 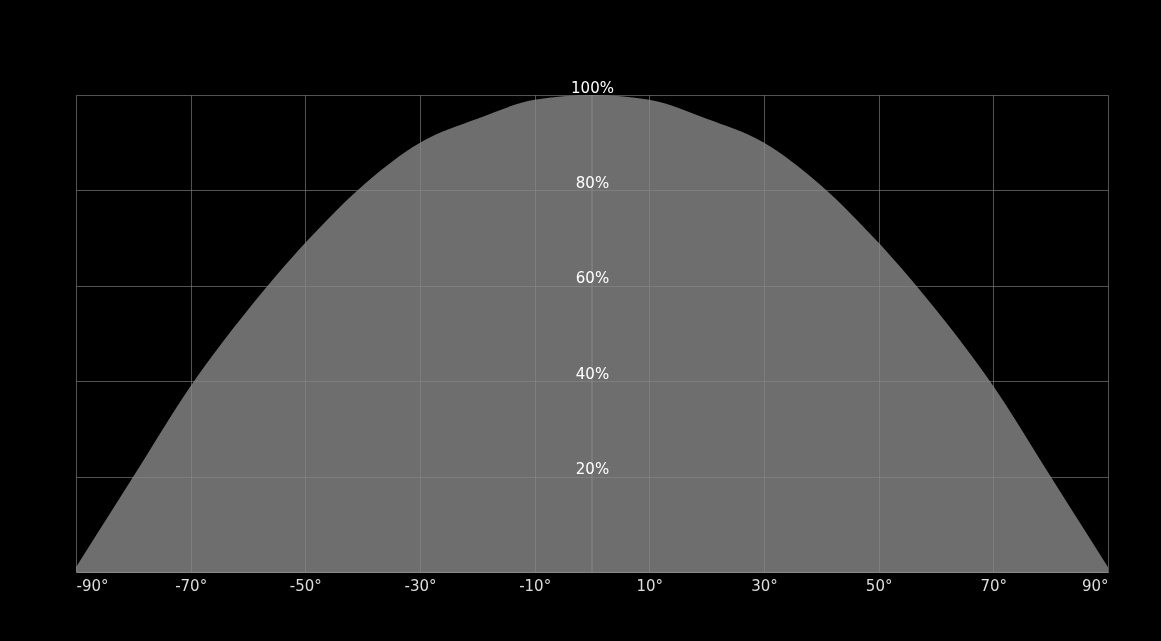 I want to click on x-tick-label: -10°, so click(x=535, y=585).